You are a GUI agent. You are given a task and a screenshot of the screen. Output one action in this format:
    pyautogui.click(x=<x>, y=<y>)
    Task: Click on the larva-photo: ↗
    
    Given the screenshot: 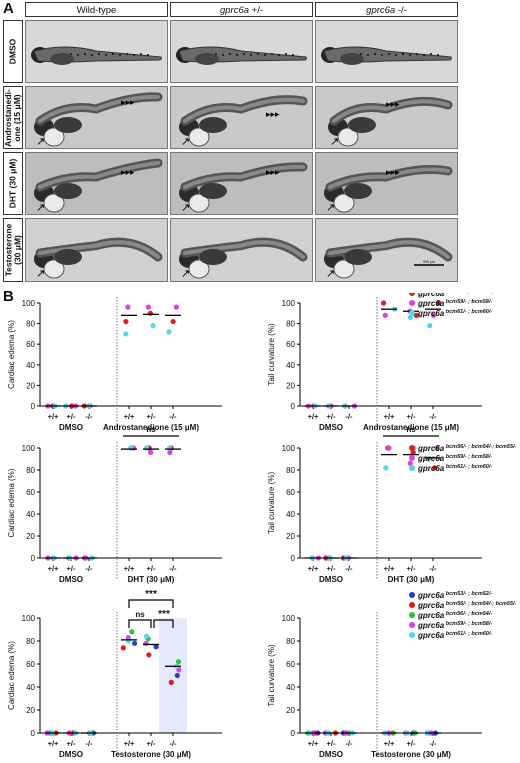 What is the action you would take?
    pyautogui.click(x=241, y=250)
    